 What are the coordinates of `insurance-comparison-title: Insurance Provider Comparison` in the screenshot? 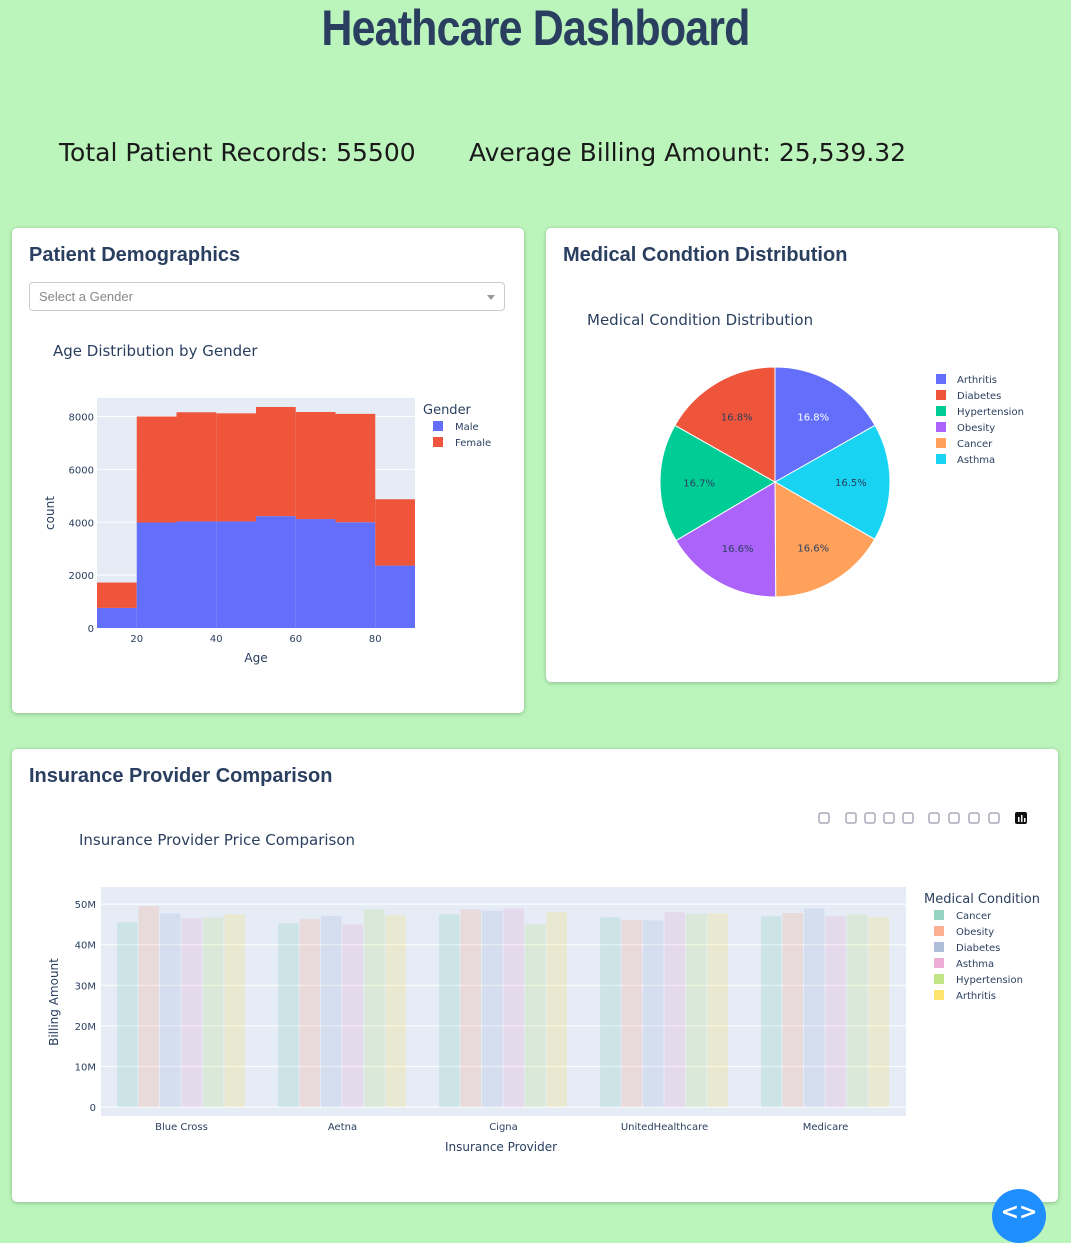 It's located at (181, 776).